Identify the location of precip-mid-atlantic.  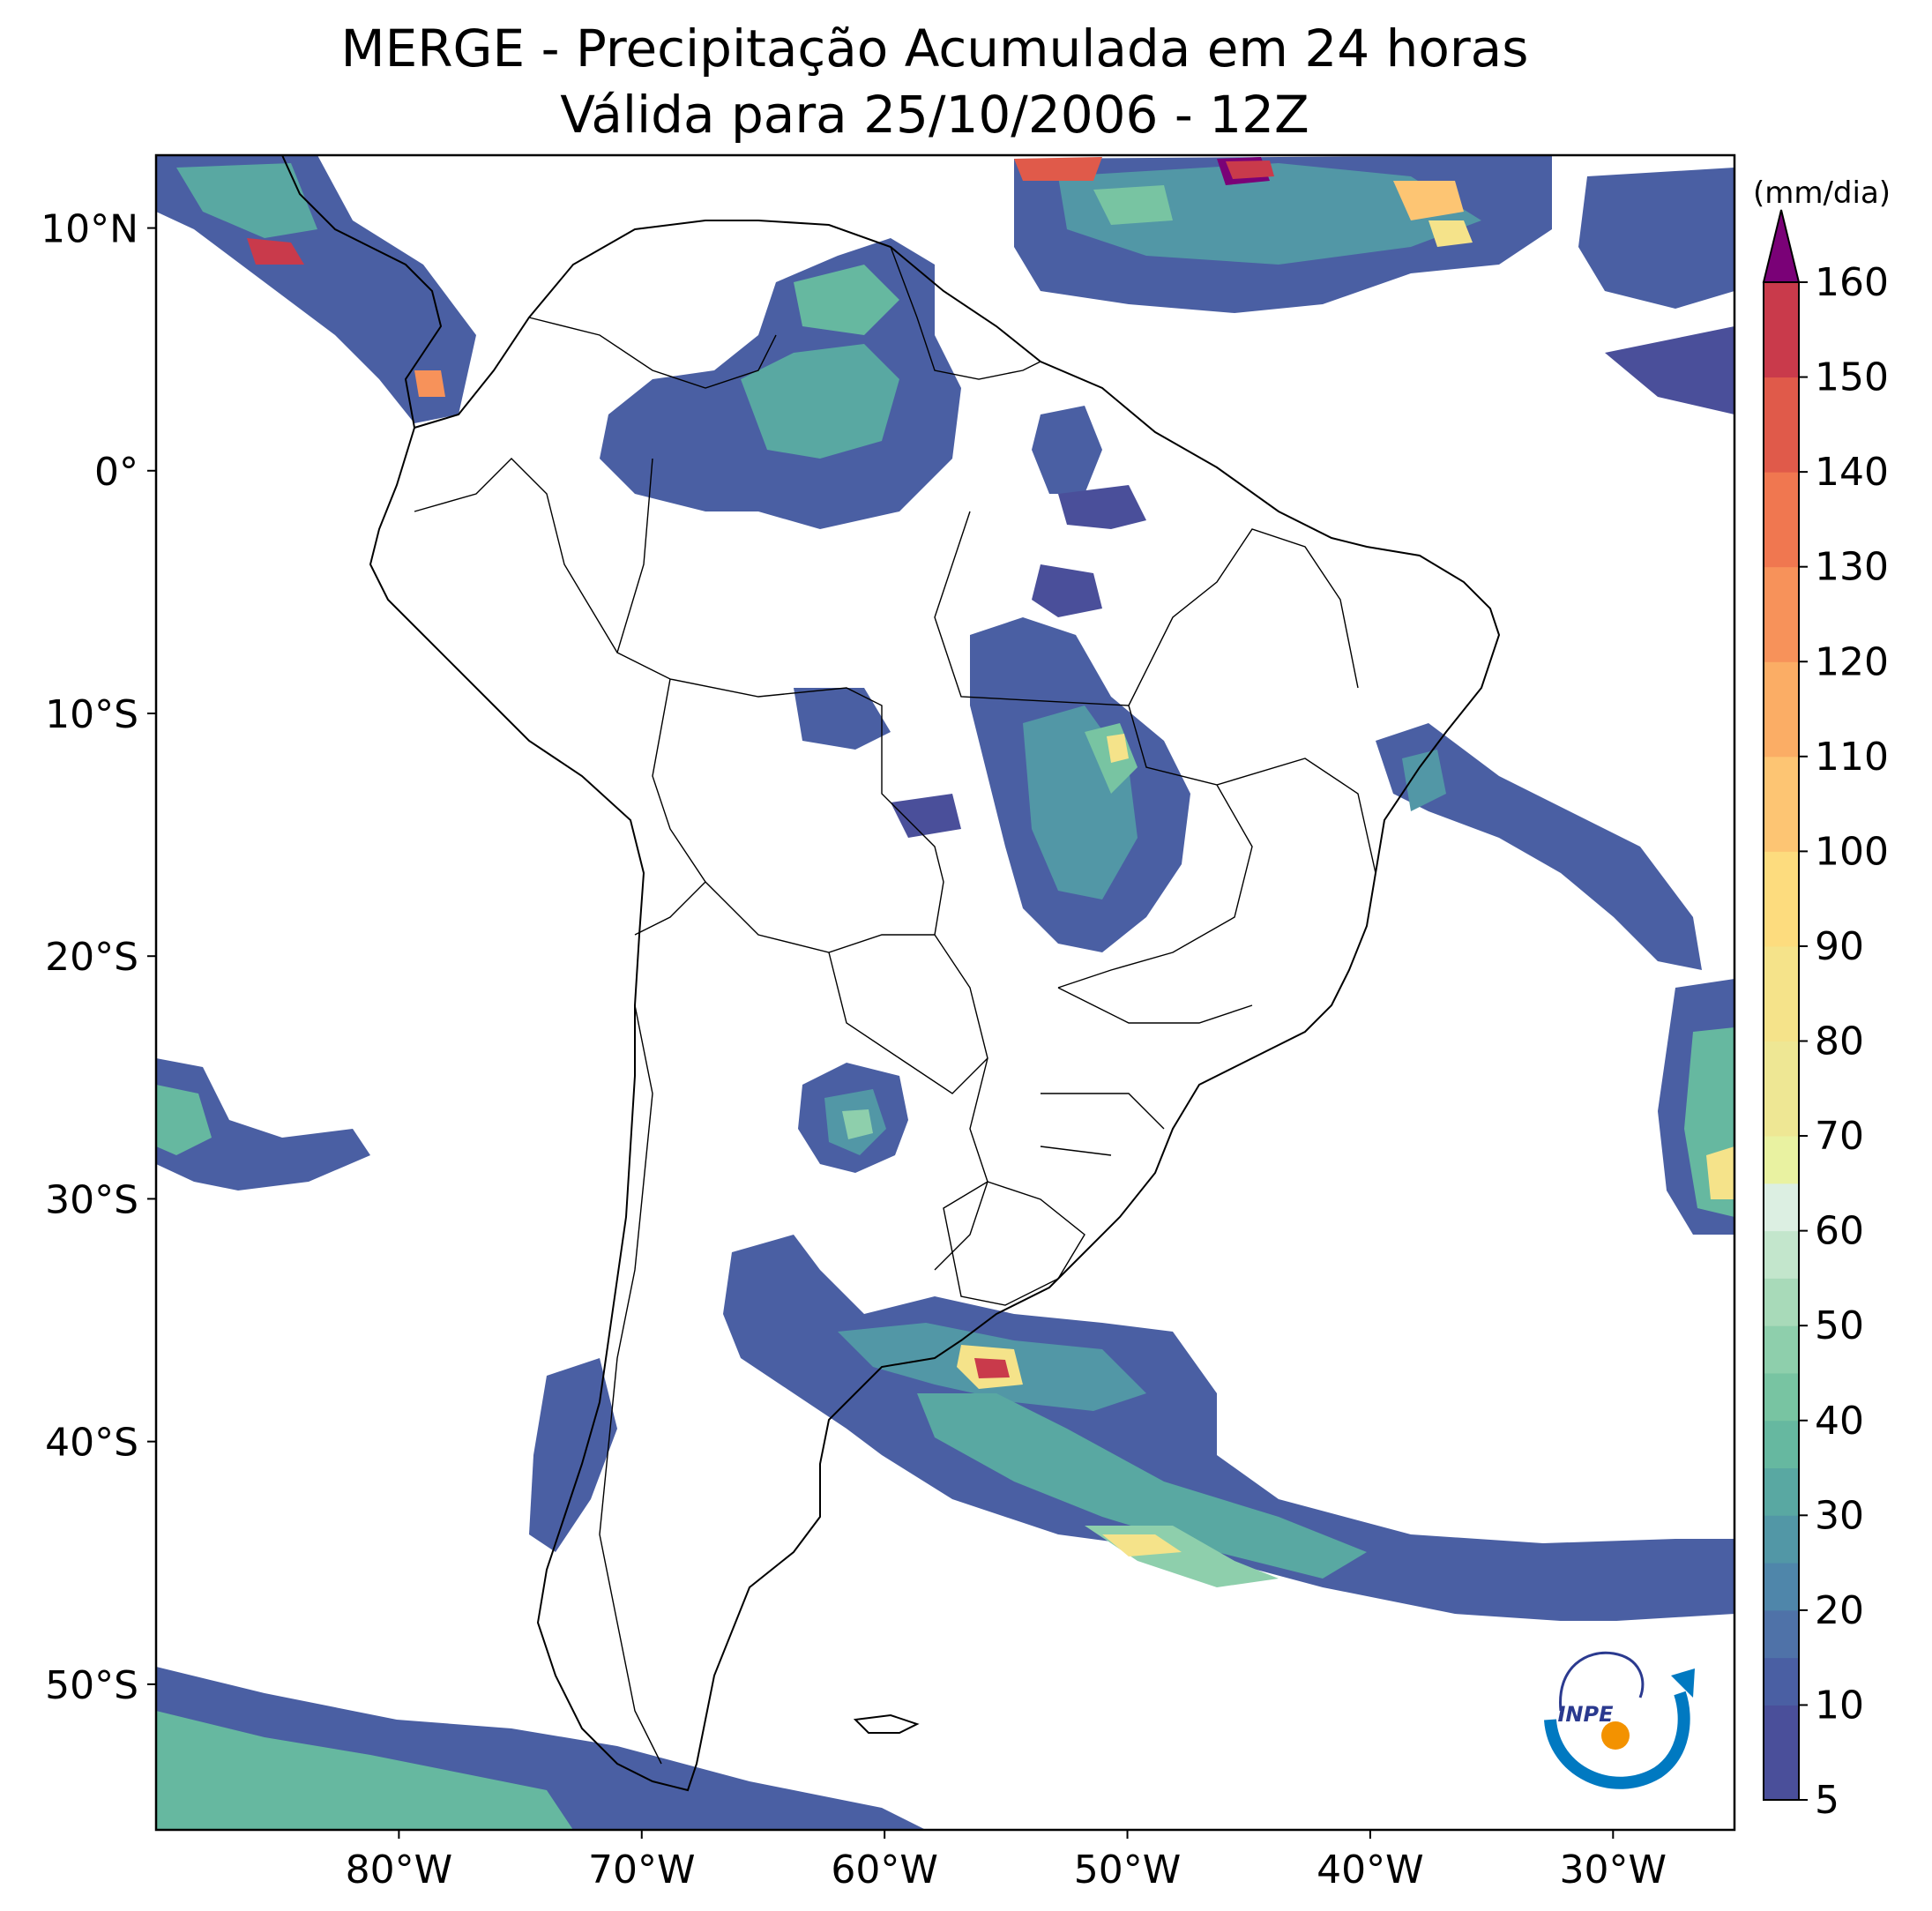
(1696, 1107).